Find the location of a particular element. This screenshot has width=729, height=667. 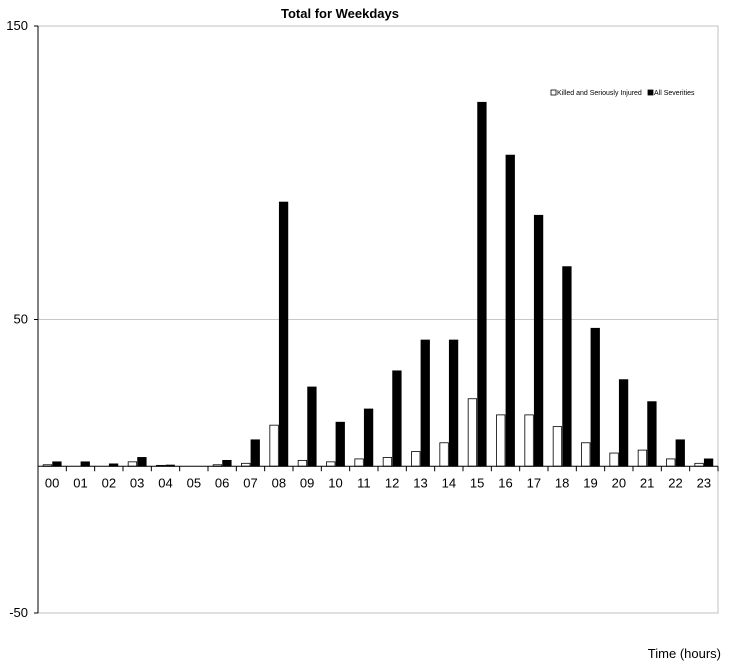

x-tick-label: 17 is located at coordinates (534, 482).